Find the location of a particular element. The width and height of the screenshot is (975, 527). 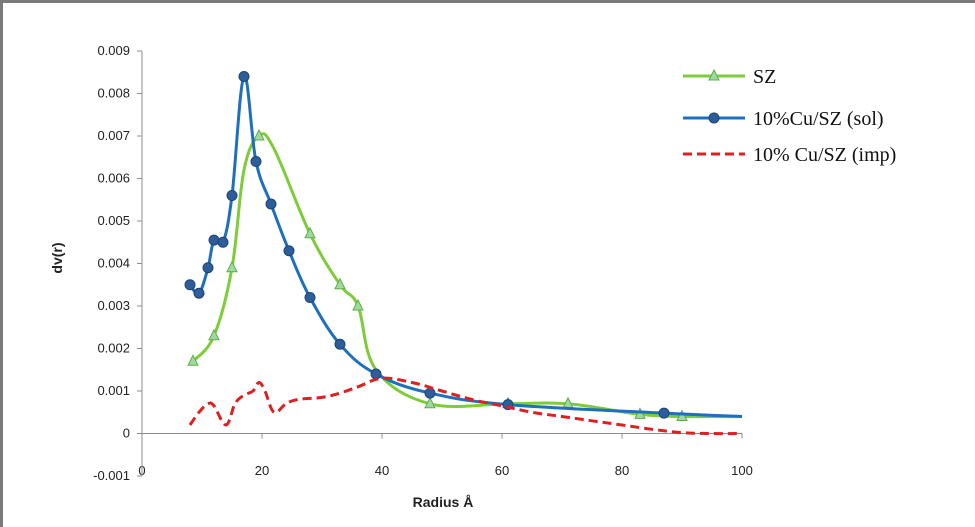

y-tick-label: 0 is located at coordinates (126, 433).